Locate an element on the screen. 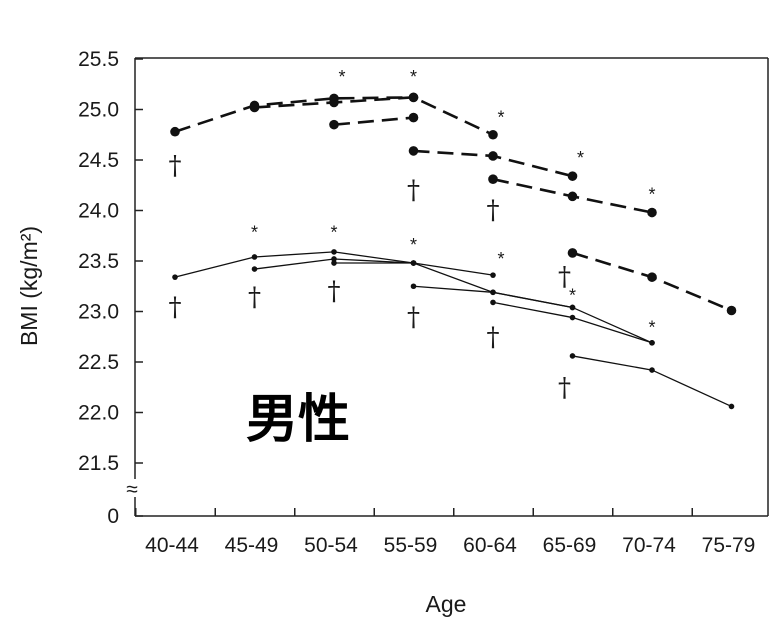 The width and height of the screenshot is (769, 621). y-tick-label: 24.0 is located at coordinates (98, 211).